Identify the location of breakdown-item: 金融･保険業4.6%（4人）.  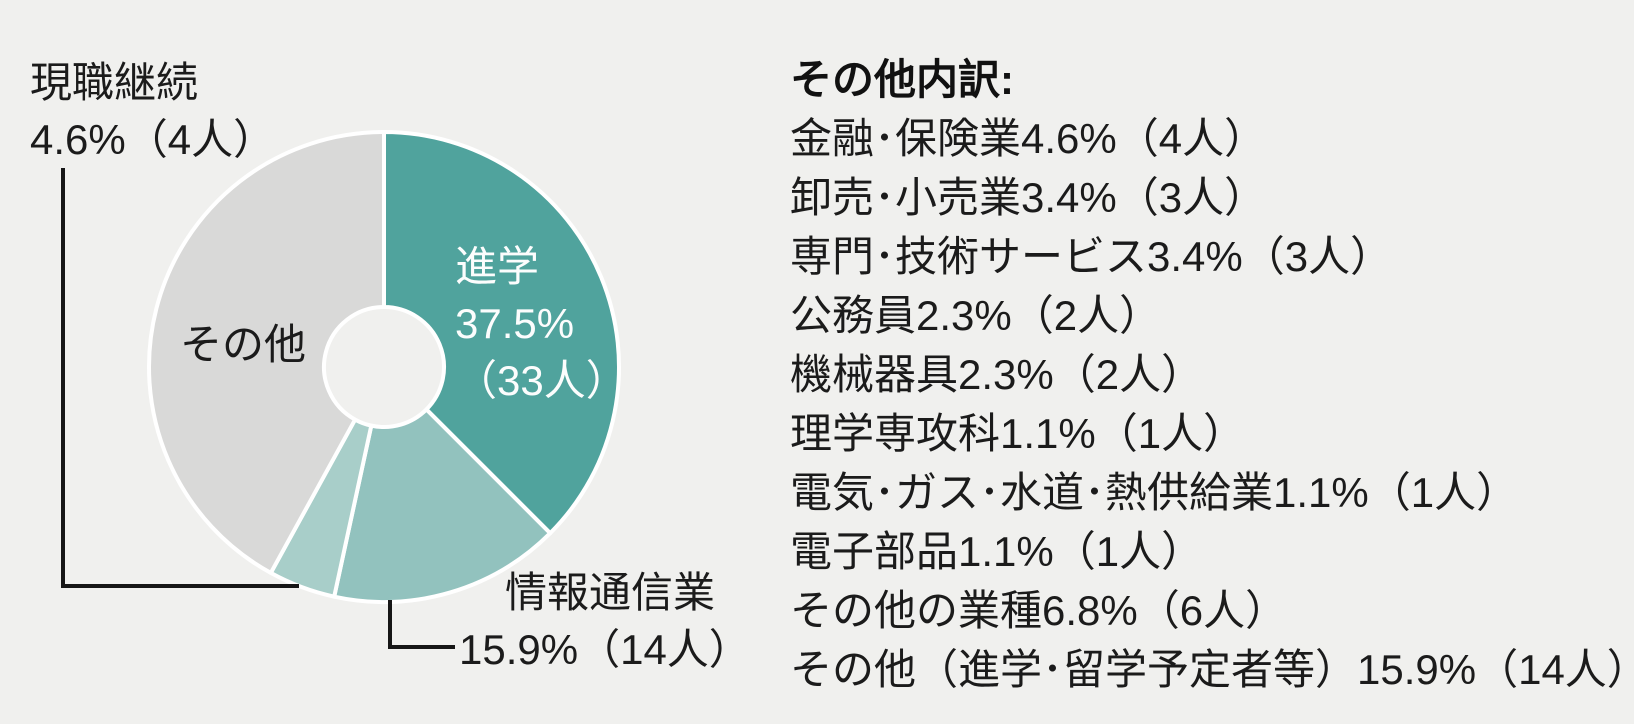
(1028, 138).